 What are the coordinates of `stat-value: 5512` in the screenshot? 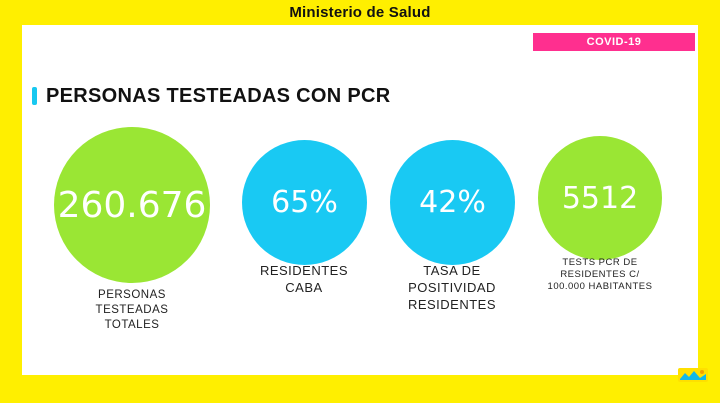 It's located at (600, 198).